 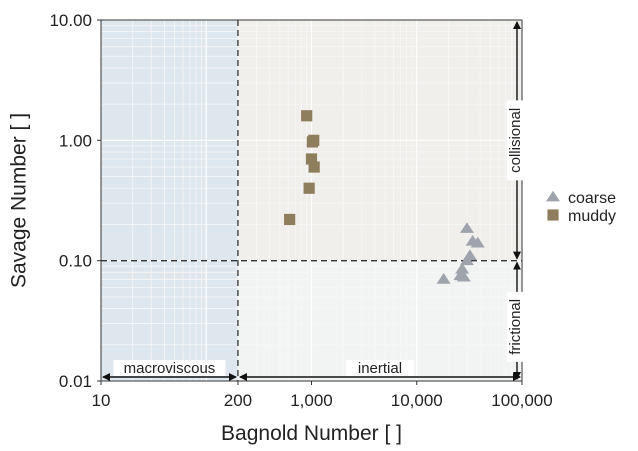 I want to click on legend-muddy-marker, so click(x=553, y=215).